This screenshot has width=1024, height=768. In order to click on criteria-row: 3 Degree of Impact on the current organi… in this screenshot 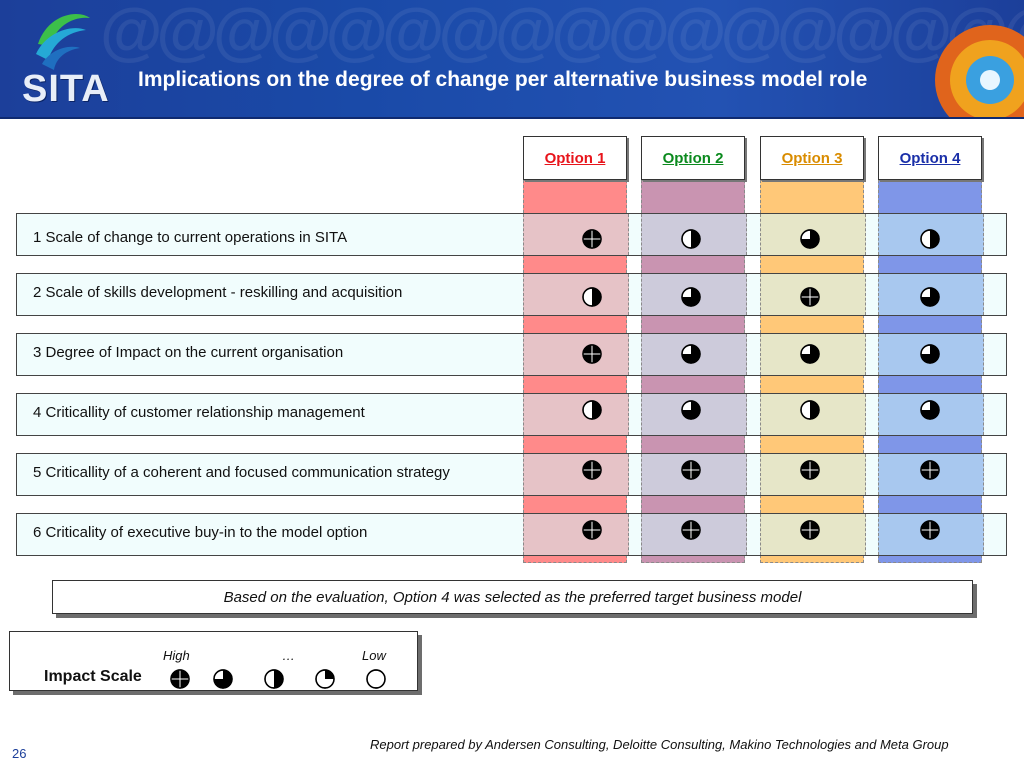, I will do `click(511, 354)`.